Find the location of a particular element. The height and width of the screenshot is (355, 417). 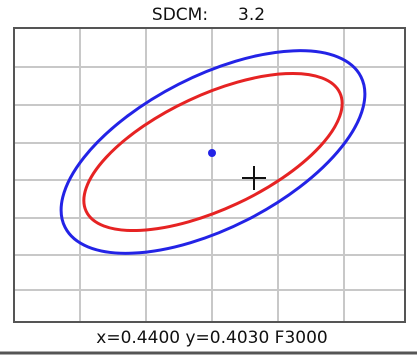

target-cross is located at coordinates (254, 178).